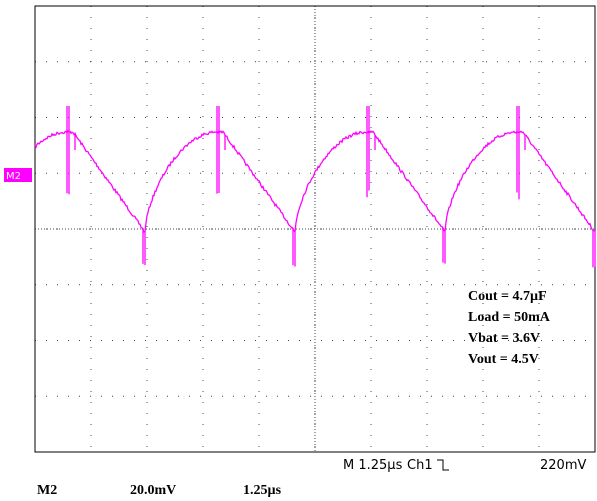 This screenshot has height=501, width=597. I want to click on annotation: Cout = 4.7µF, so click(507, 296).